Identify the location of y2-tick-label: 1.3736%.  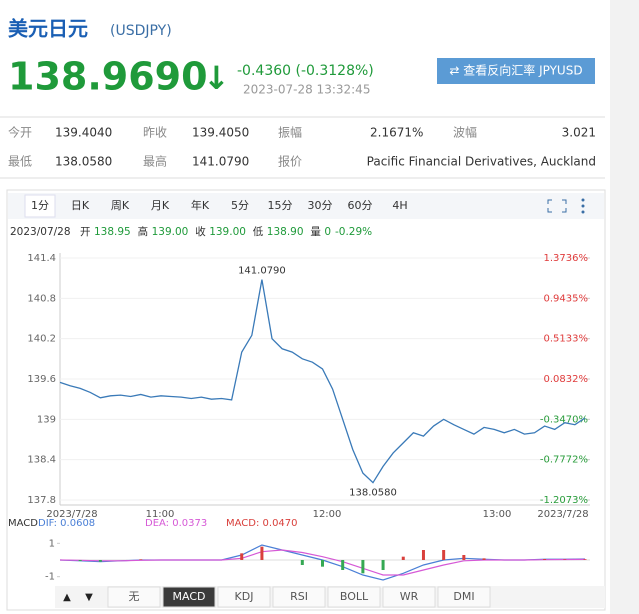
(566, 258).